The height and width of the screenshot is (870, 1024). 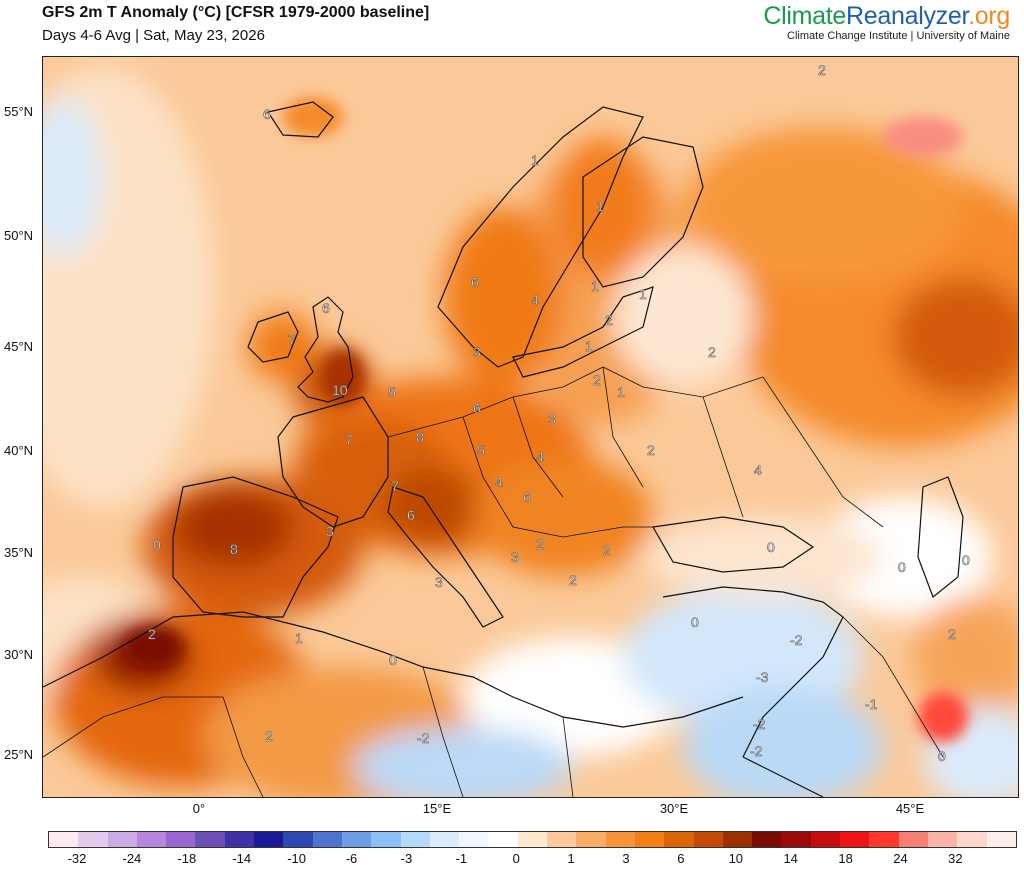 What do you see at coordinates (19, 450) in the screenshot?
I see `lat-label: 40°N` at bounding box center [19, 450].